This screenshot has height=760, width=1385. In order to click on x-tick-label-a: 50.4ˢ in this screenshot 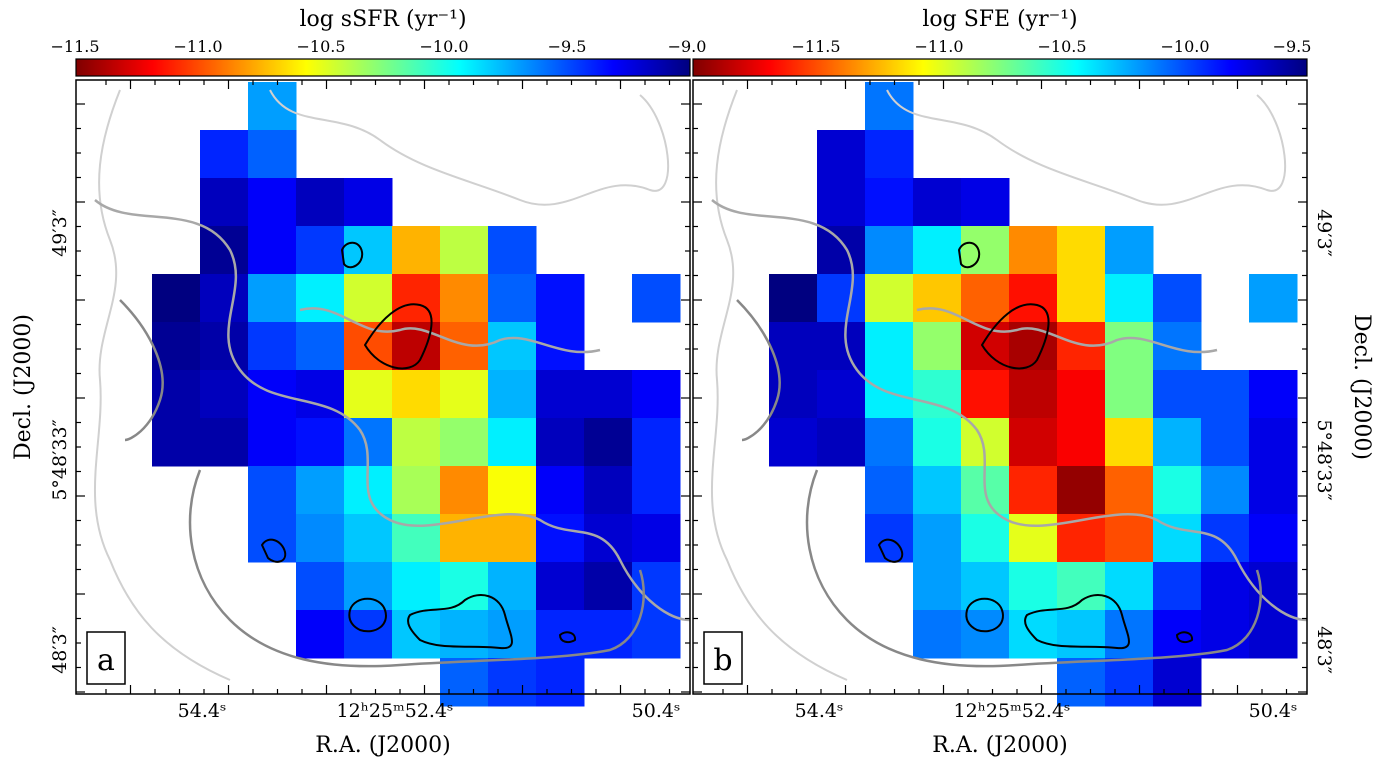, I will do `click(656, 711)`.